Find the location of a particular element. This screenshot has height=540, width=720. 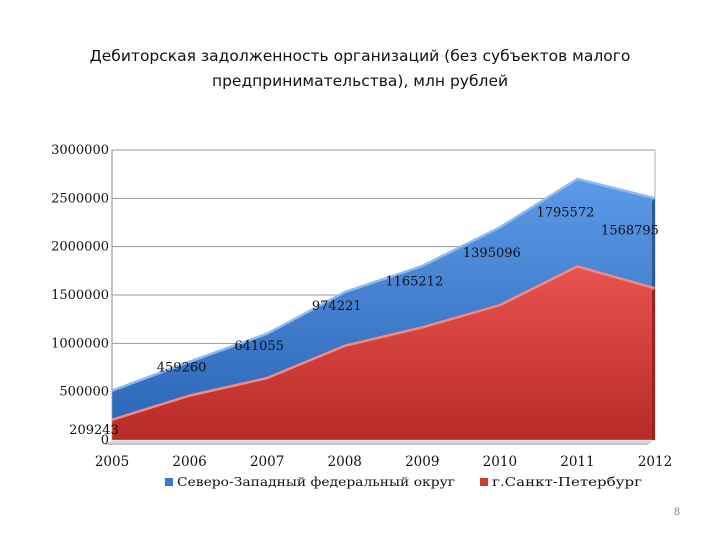

x-tick-label: 2010 is located at coordinates (500, 462).